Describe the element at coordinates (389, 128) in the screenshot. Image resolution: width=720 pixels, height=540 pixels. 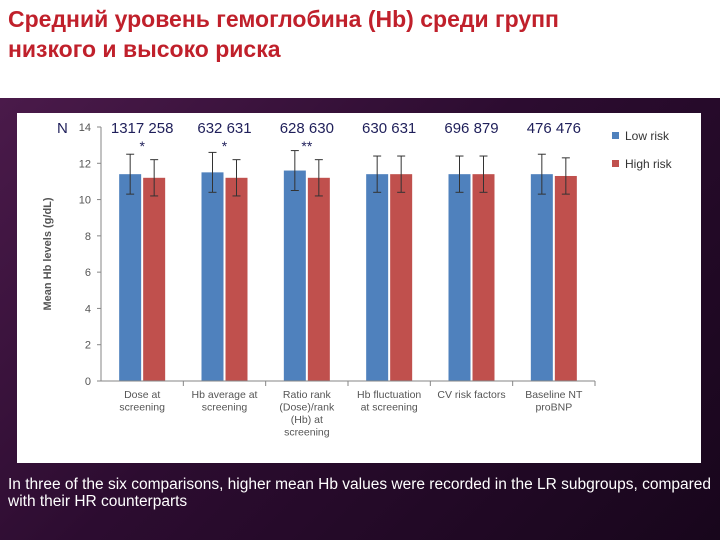
I see `n-value-label: 630 631` at that location.